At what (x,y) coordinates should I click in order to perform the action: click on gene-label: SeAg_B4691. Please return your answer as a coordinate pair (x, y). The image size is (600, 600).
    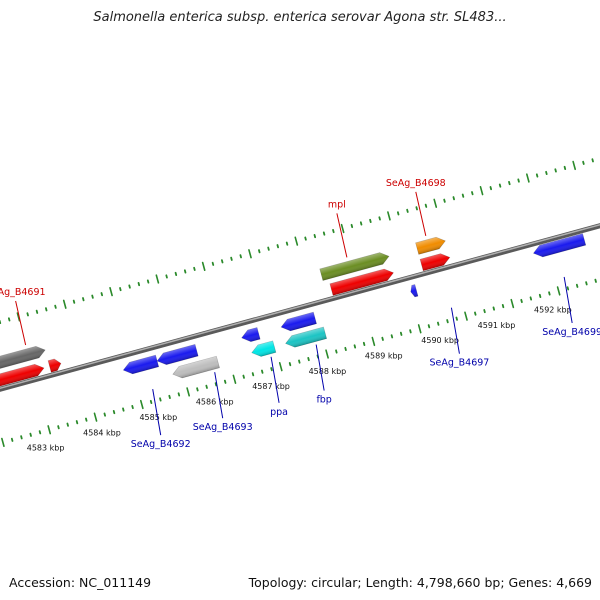
    Looking at the image, I should click on (23, 292).